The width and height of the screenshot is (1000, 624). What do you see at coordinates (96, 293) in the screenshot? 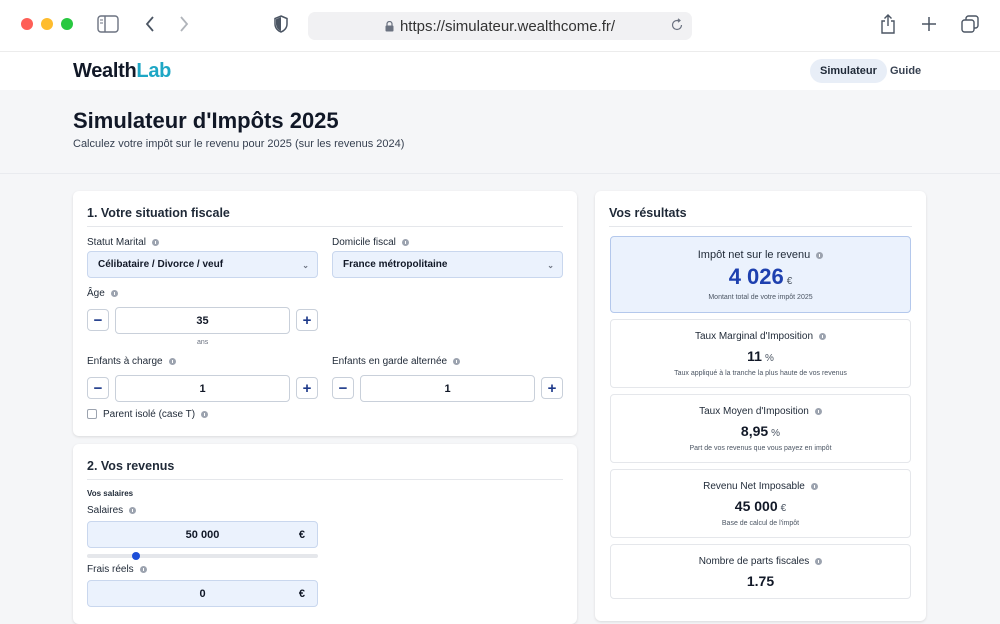
I see `age-label-text: Âge` at bounding box center [96, 293].